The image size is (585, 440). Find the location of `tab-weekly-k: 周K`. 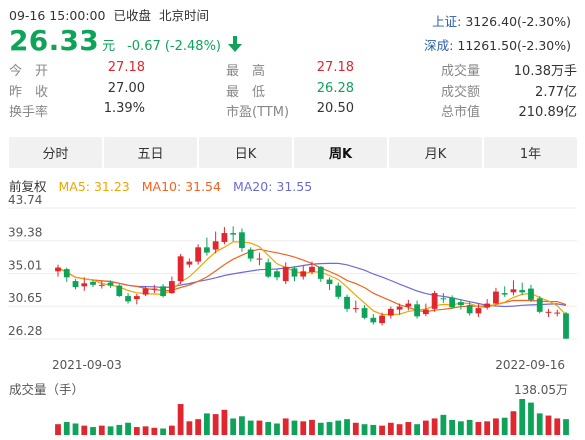

tab-weekly-k: 周K is located at coordinates (340, 152).